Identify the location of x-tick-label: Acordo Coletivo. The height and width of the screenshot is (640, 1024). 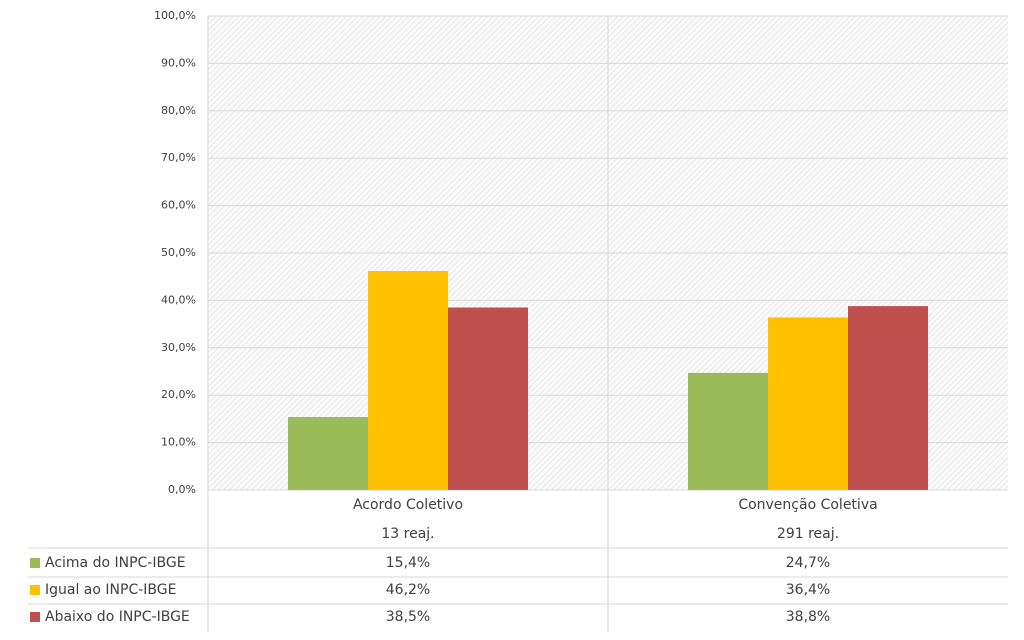
(408, 505).